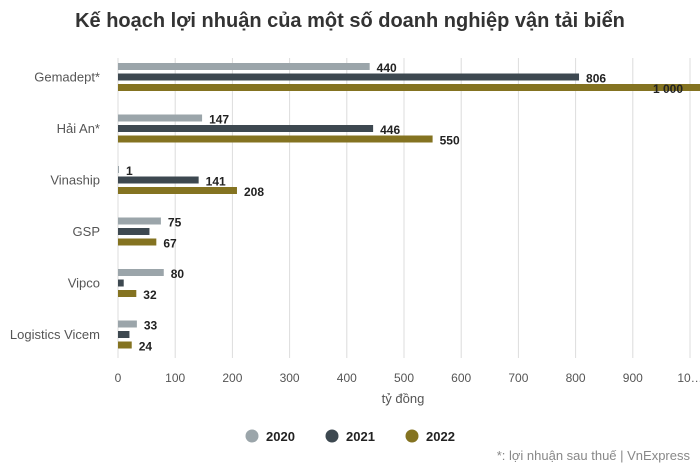 The width and height of the screenshot is (700, 467). Describe the element at coordinates (280, 436) in the screenshot. I see `legend-label: 2020` at that location.